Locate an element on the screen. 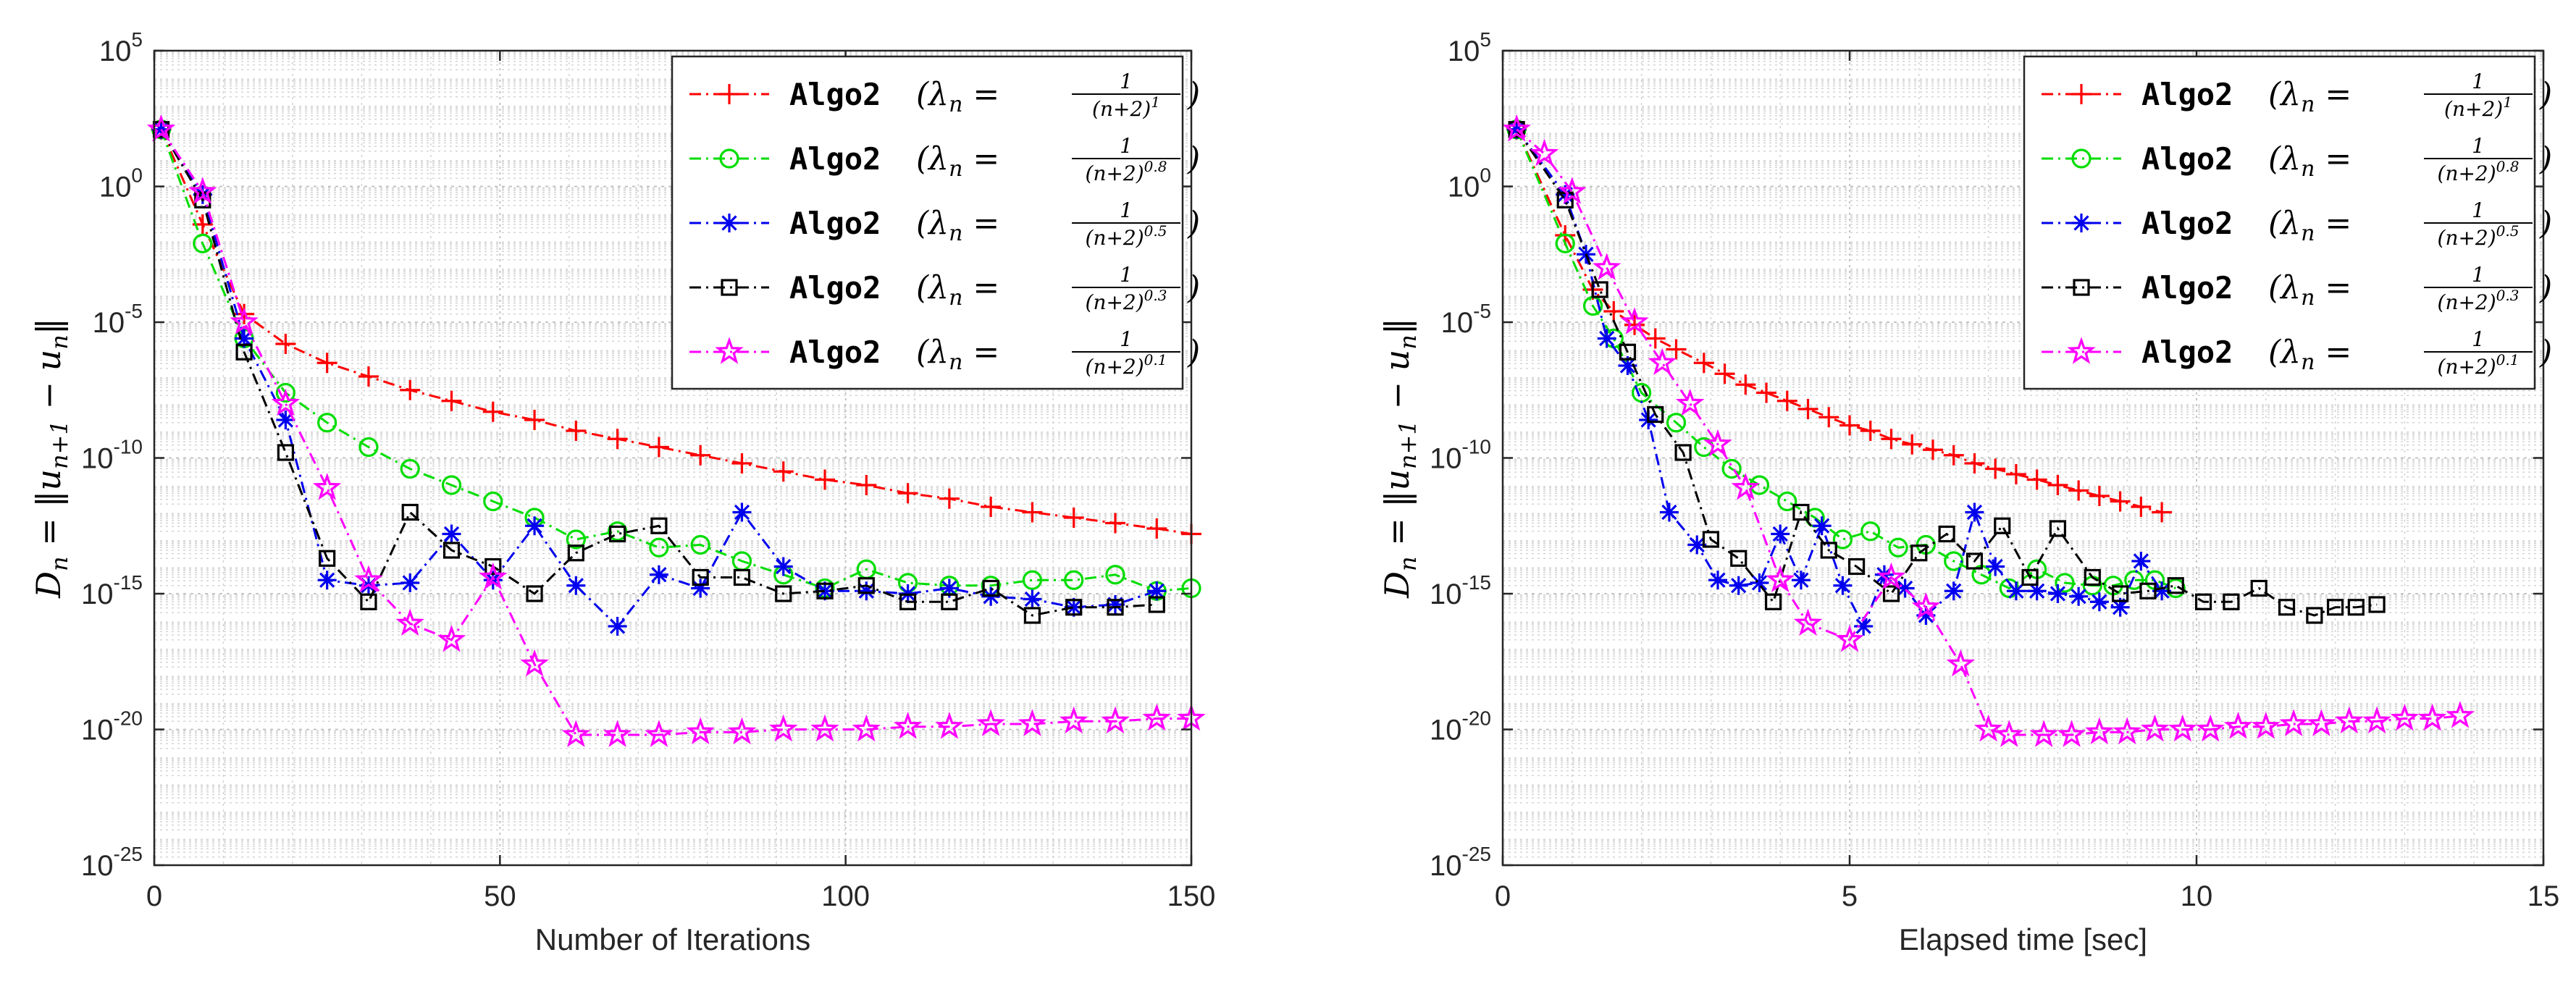 This screenshot has height=989, width=2576. legend-label-lambda: (λn = is located at coordinates (957, 97).